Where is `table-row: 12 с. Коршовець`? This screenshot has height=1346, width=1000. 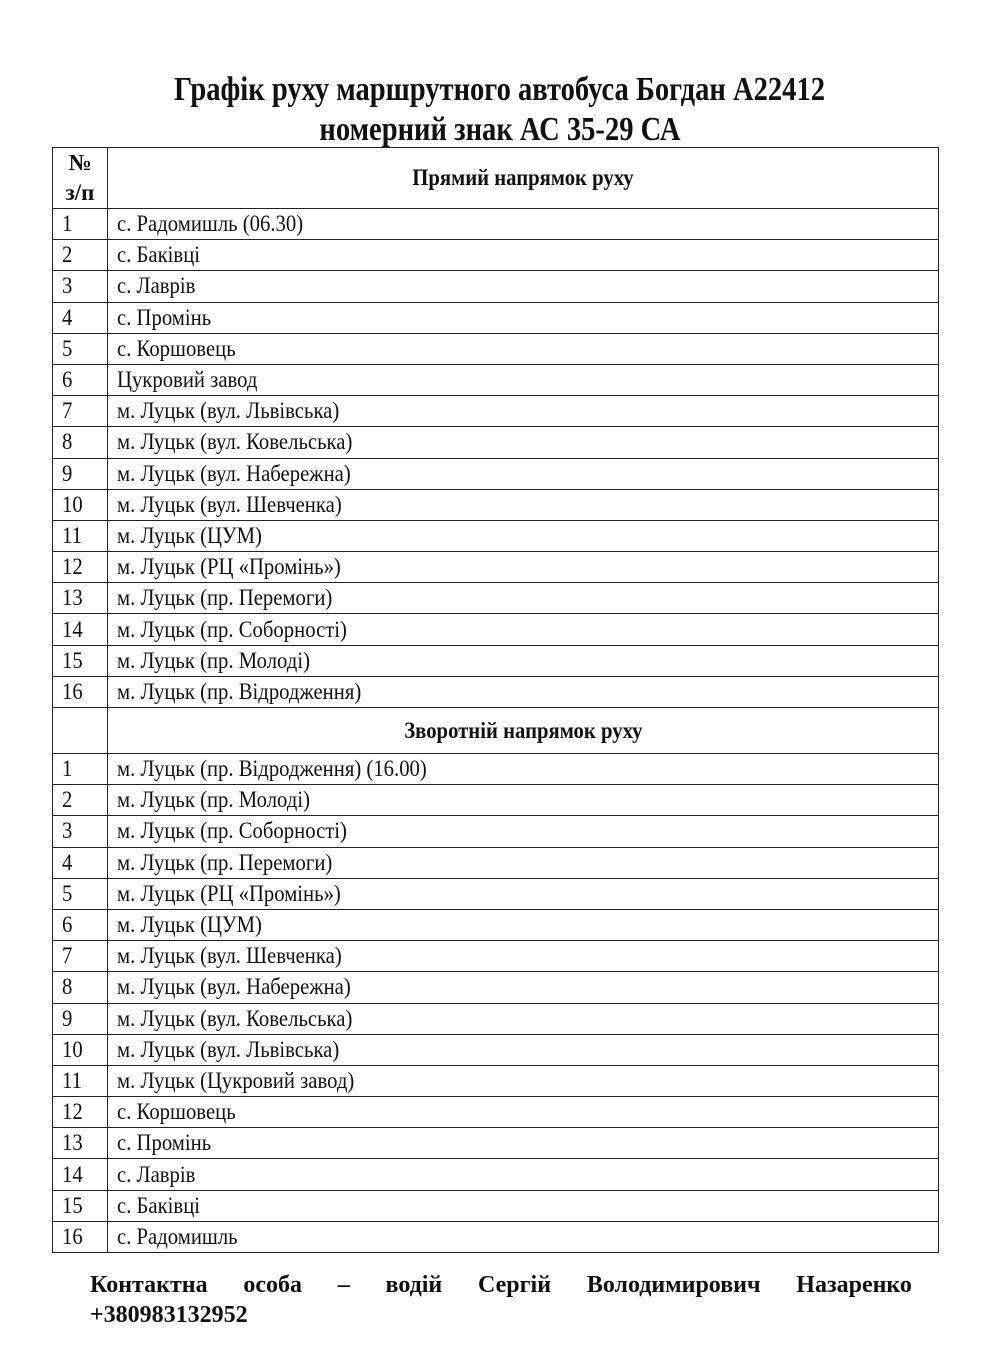 table-row: 12 с. Коршовець is located at coordinates (495, 1112).